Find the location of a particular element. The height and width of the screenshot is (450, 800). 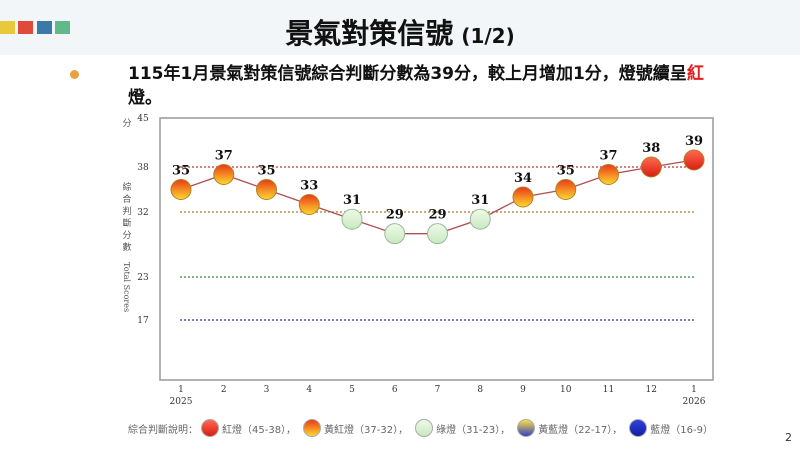

title-text: 景氣對策信號 is located at coordinates (369, 33).